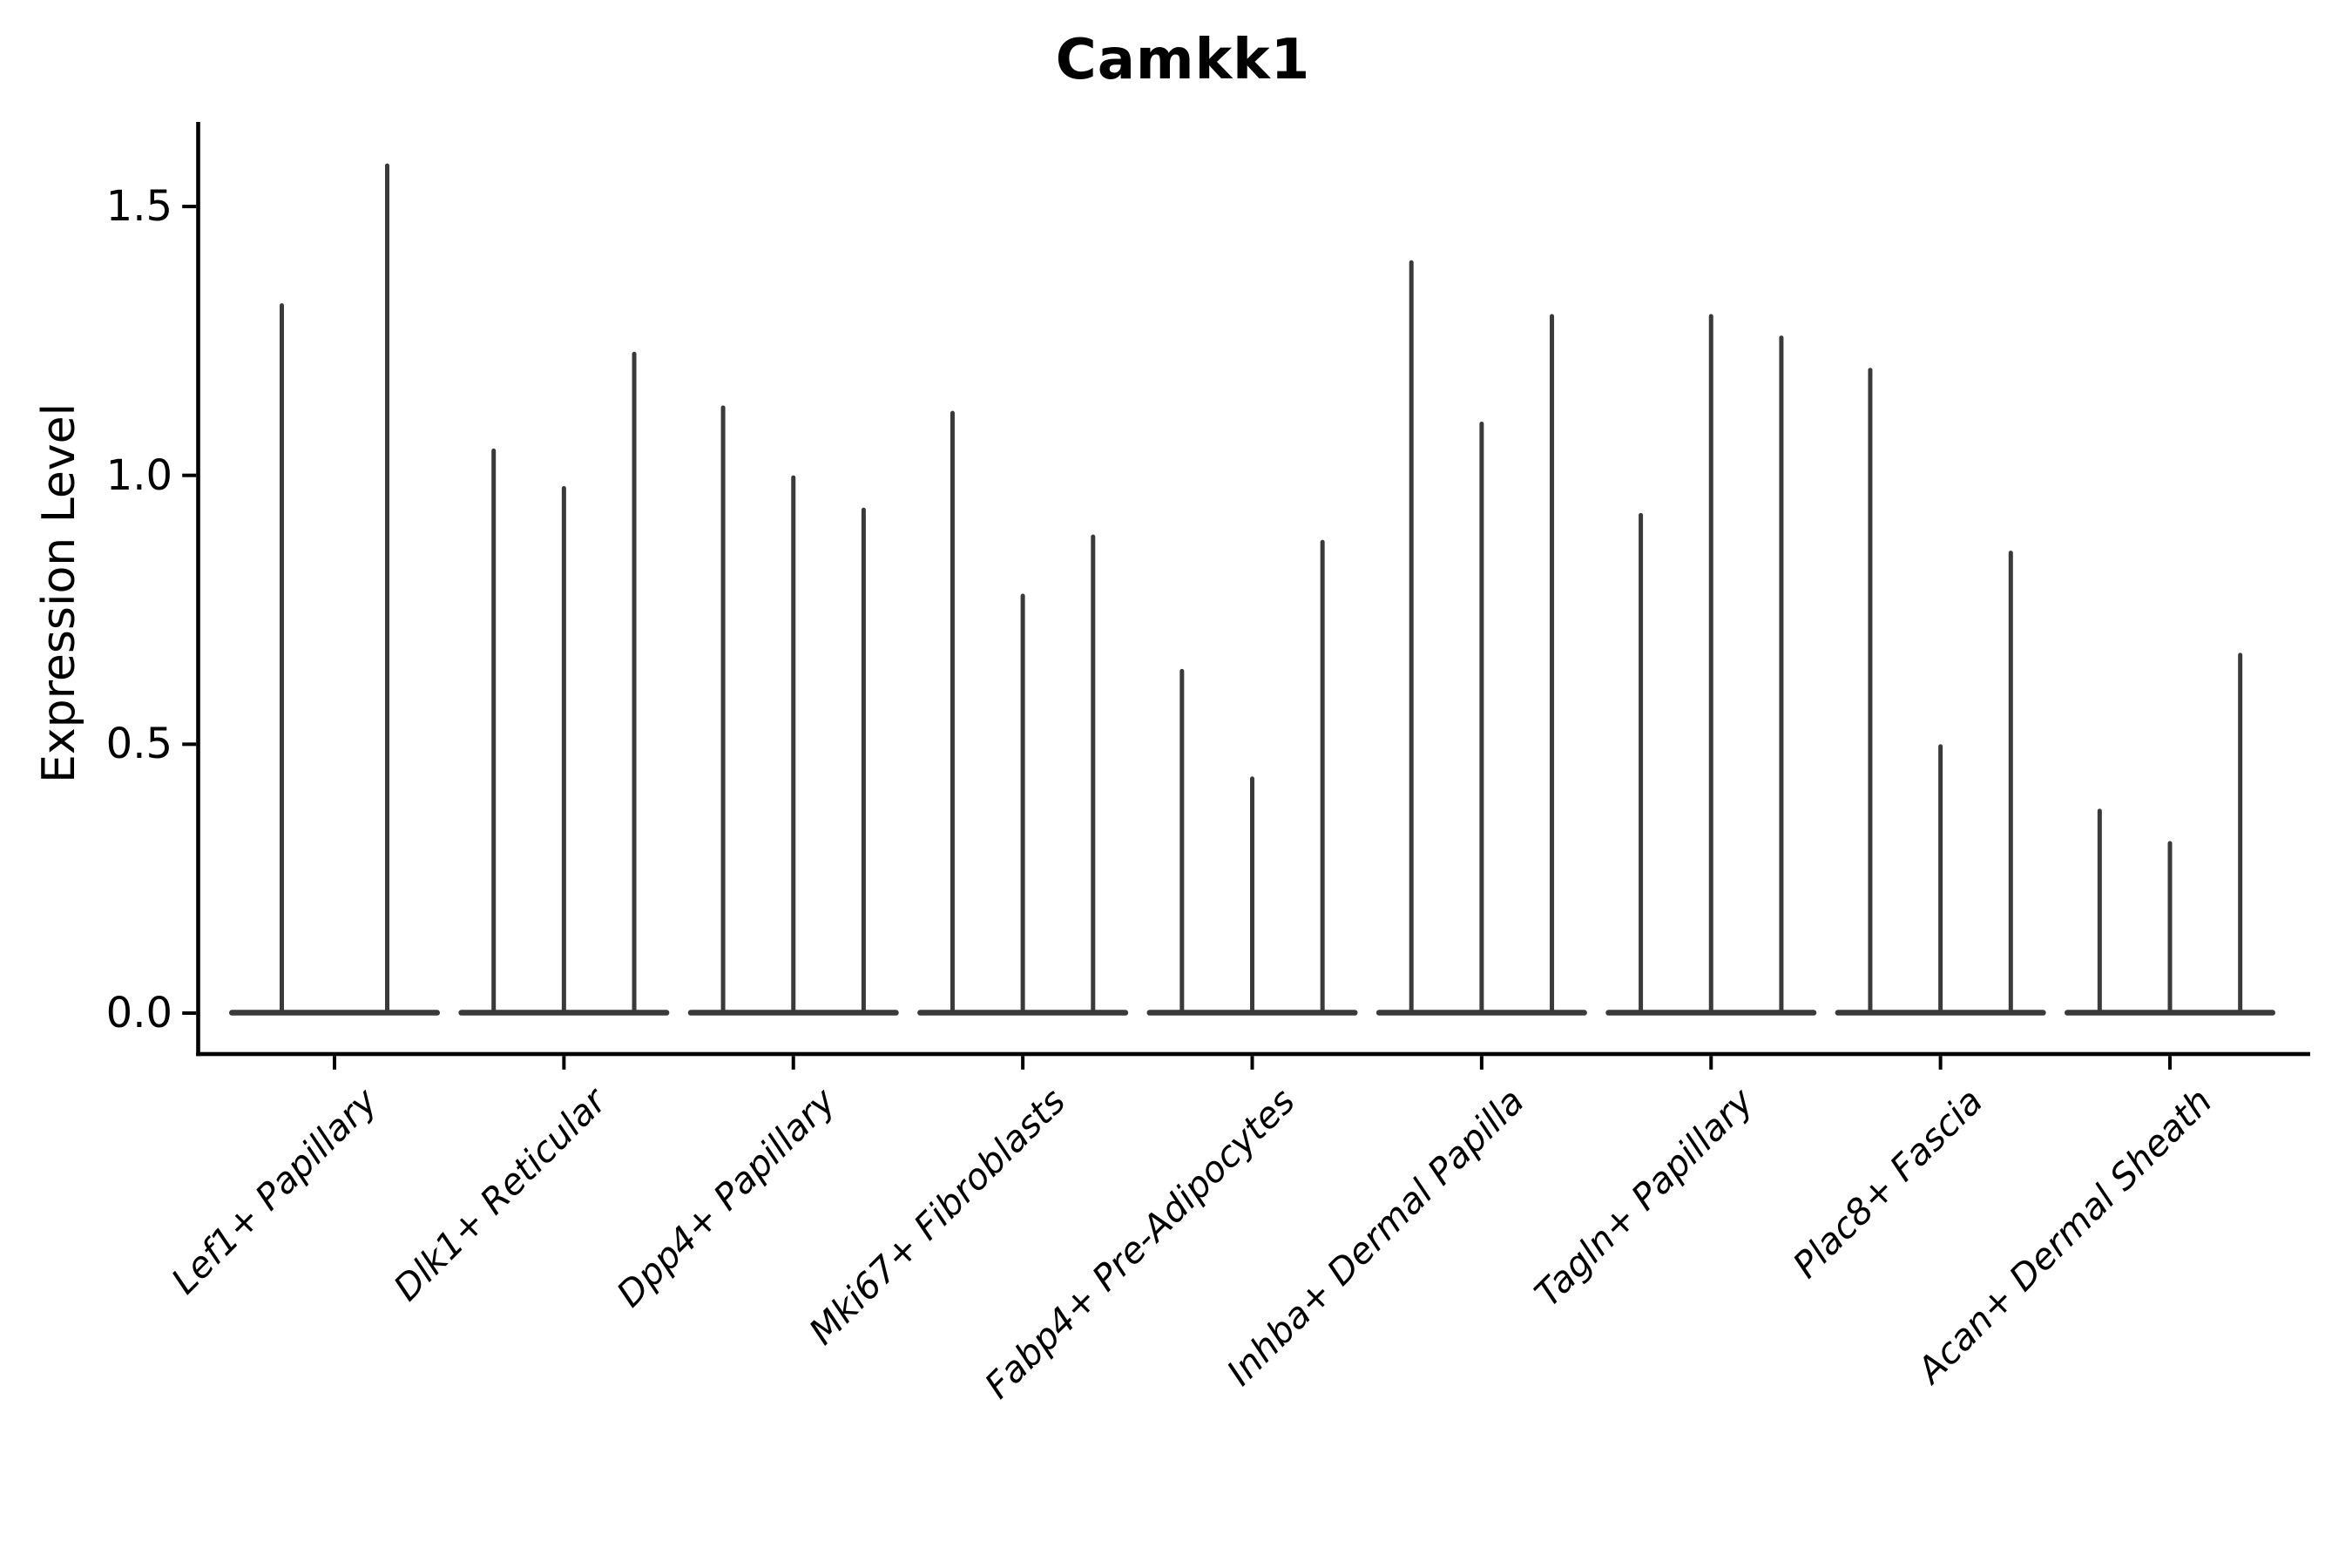 Image resolution: width=2352 pixels, height=1568 pixels. Describe the element at coordinates (1253, 1054) in the screenshot. I see `bottom-spine` at that location.